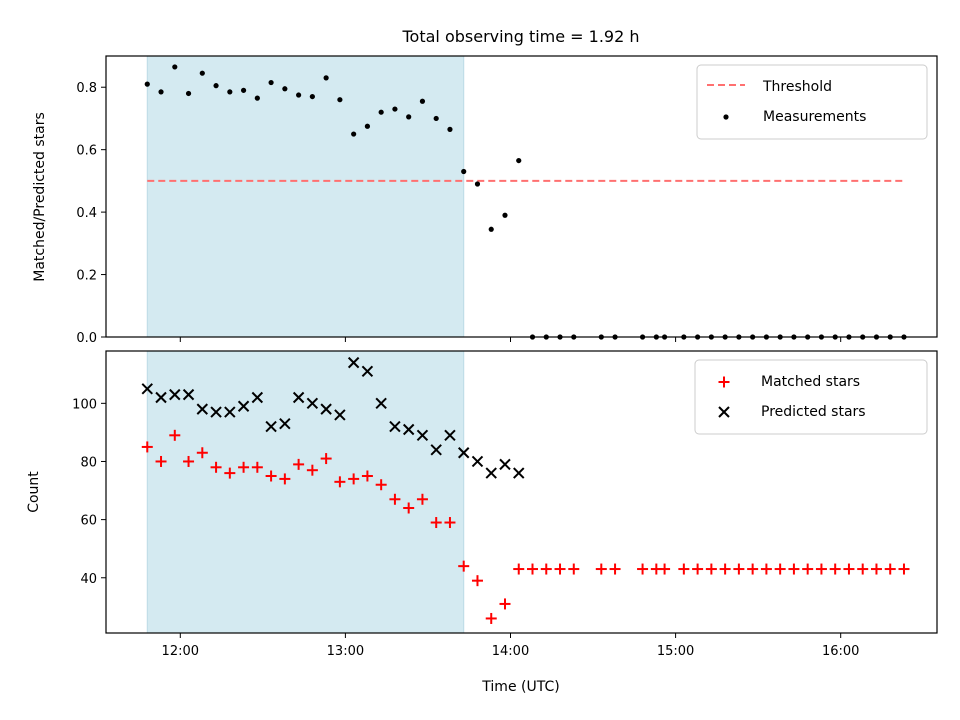 Image resolution: width=960 pixels, height=720 pixels. Describe the element at coordinates (86, 276) in the screenshot. I see `y-tick-label: 0.2` at that location.